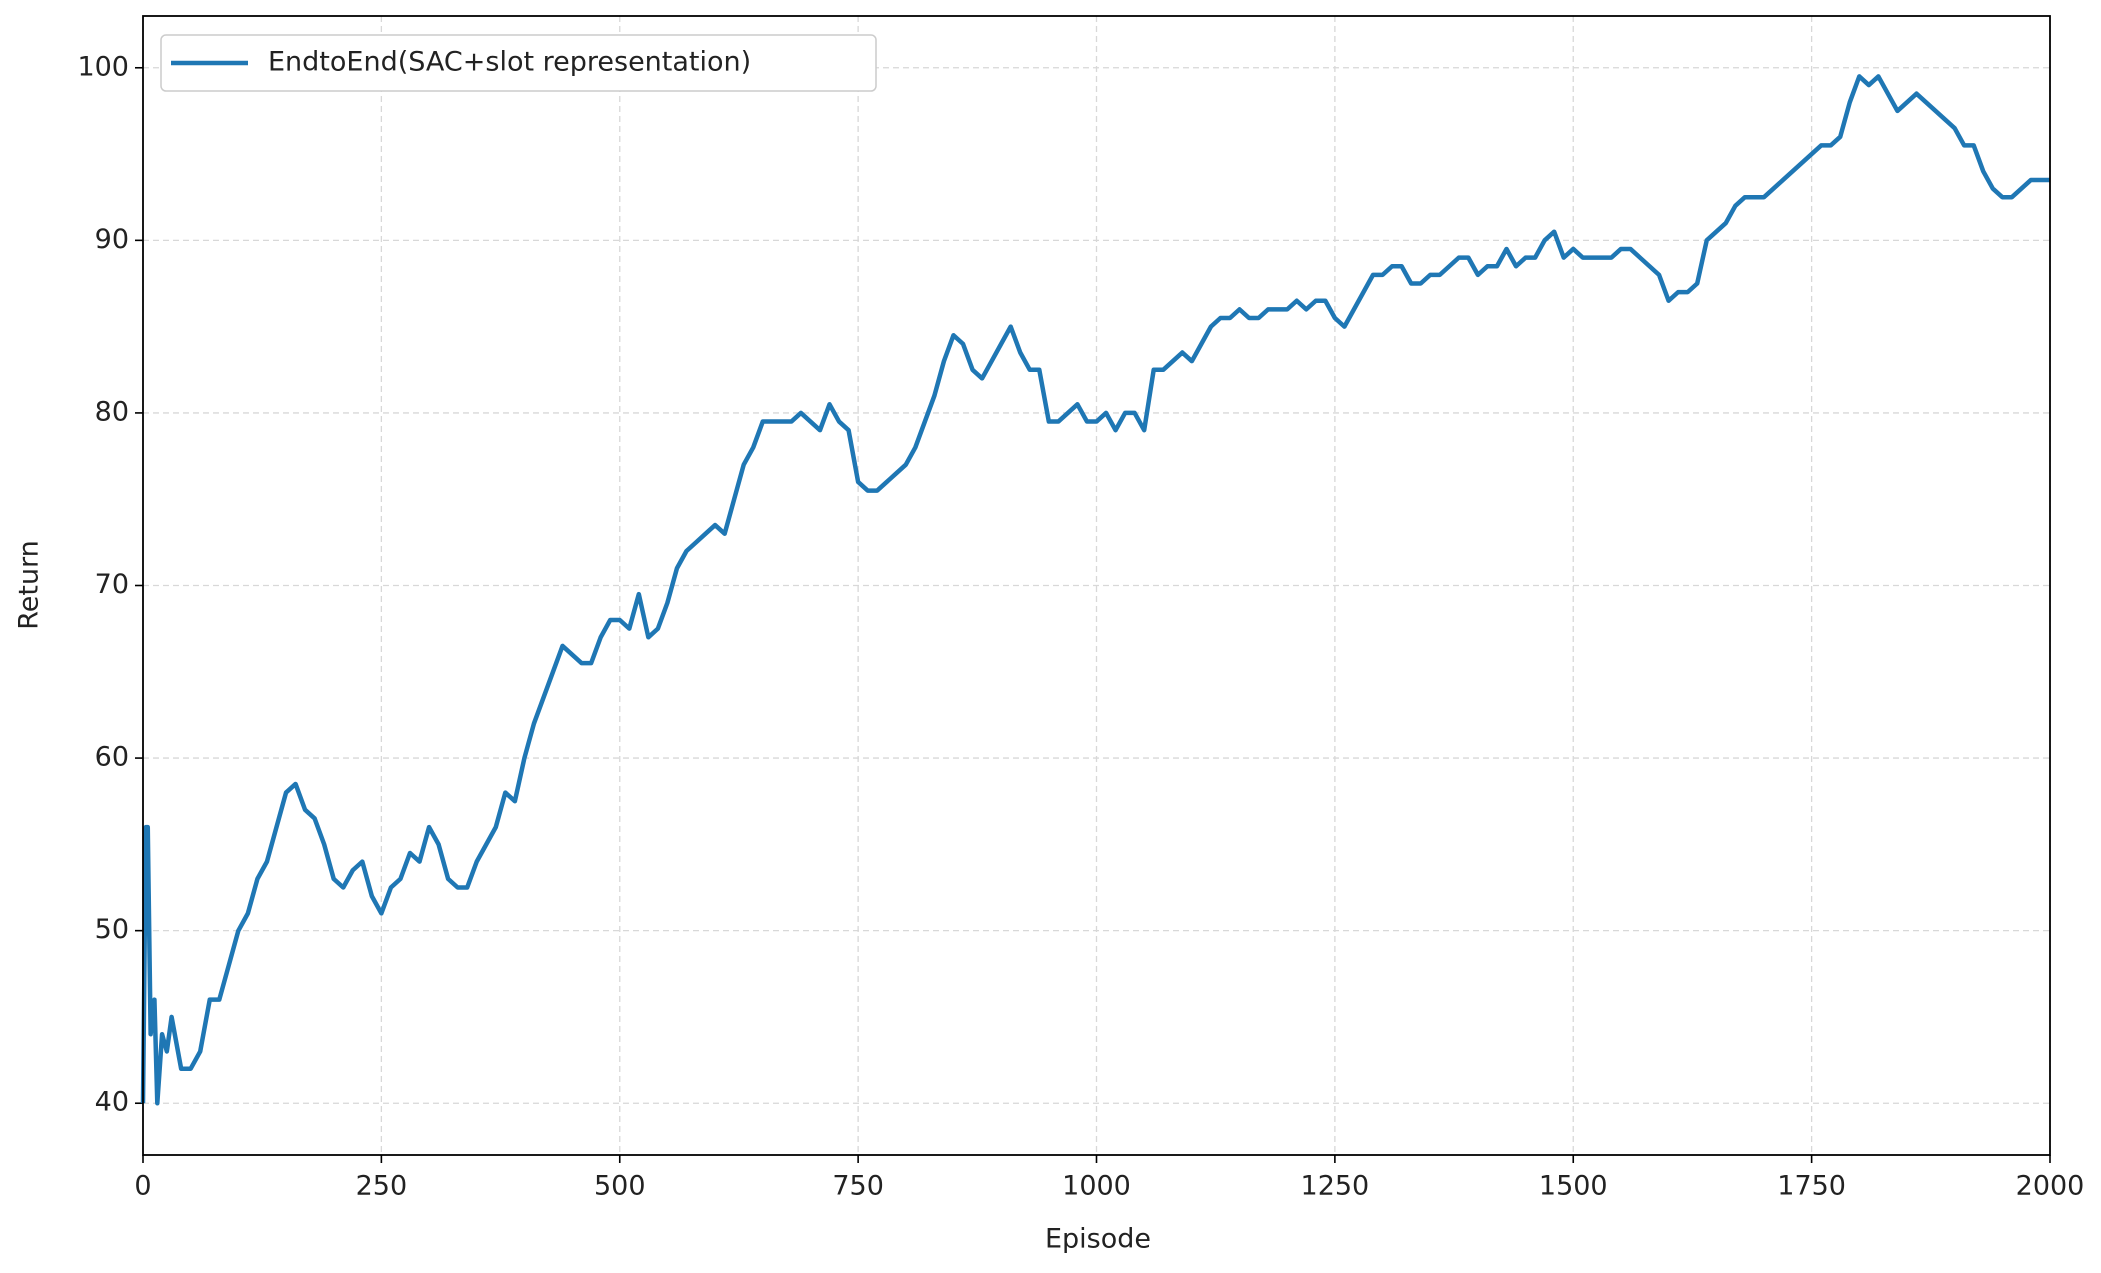 Image resolution: width=2101 pixels, height=1273 pixels. I want to click on legend-box, so click(518, 63).